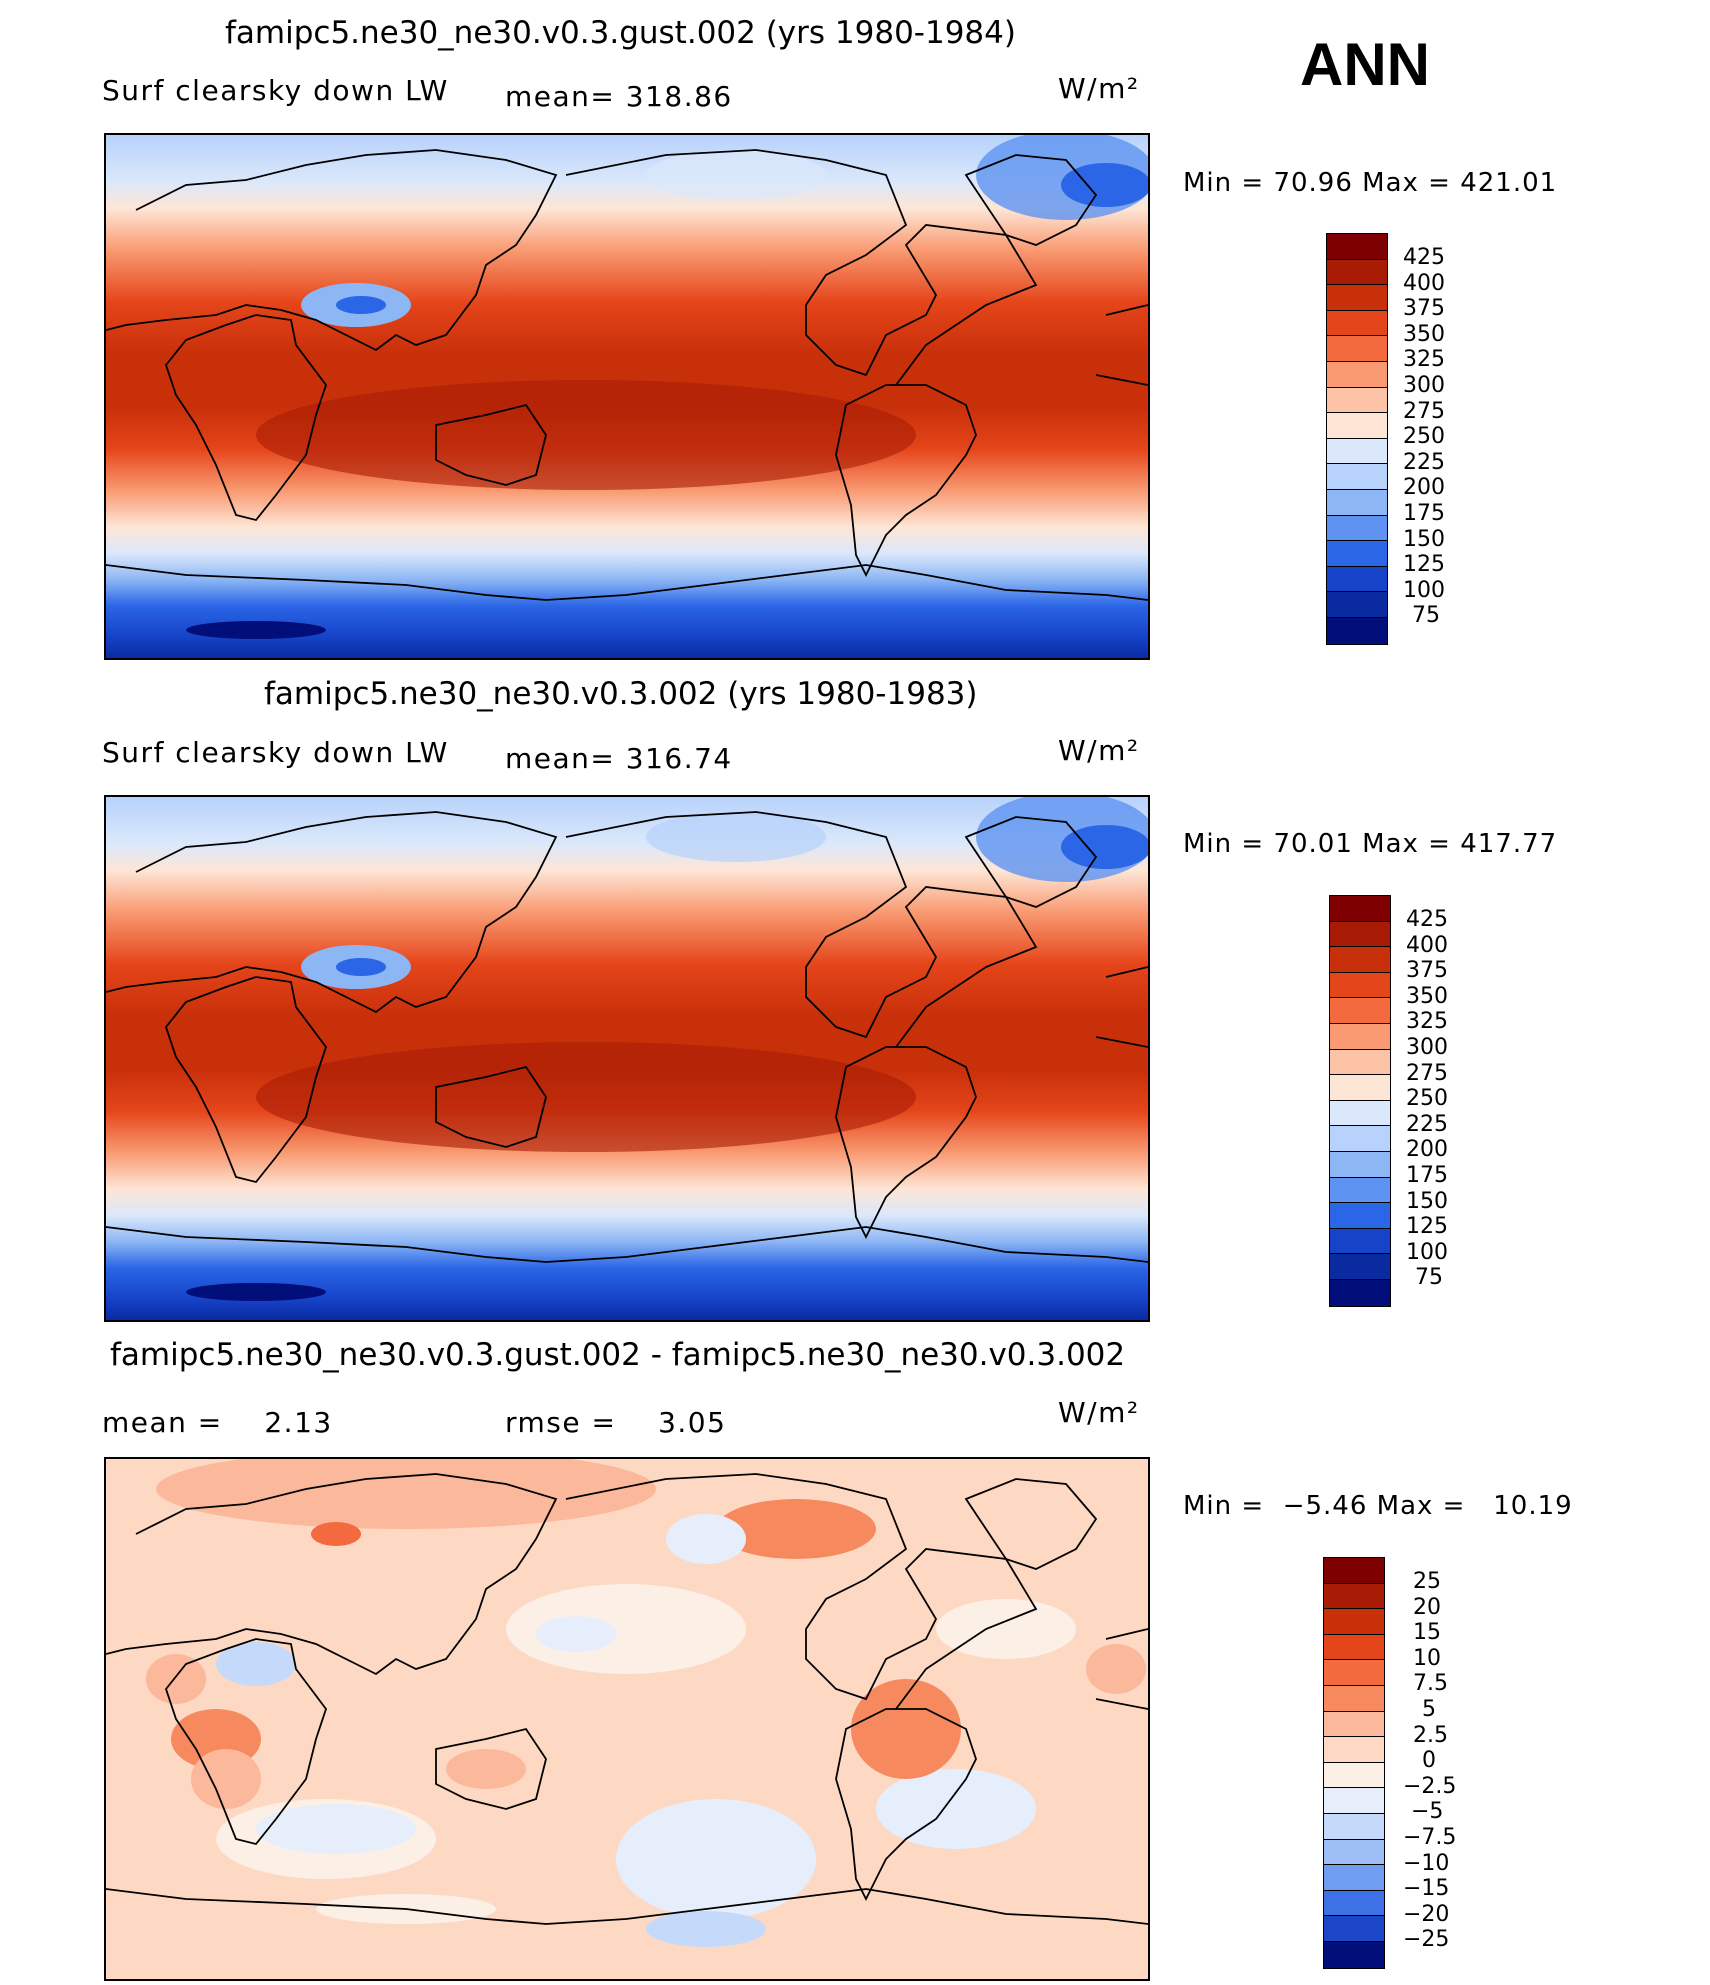 The width and height of the screenshot is (1710, 1985). I want to click on panel3-minmax: Min = −5.46 Max = 10.19, so click(1378, 1506).